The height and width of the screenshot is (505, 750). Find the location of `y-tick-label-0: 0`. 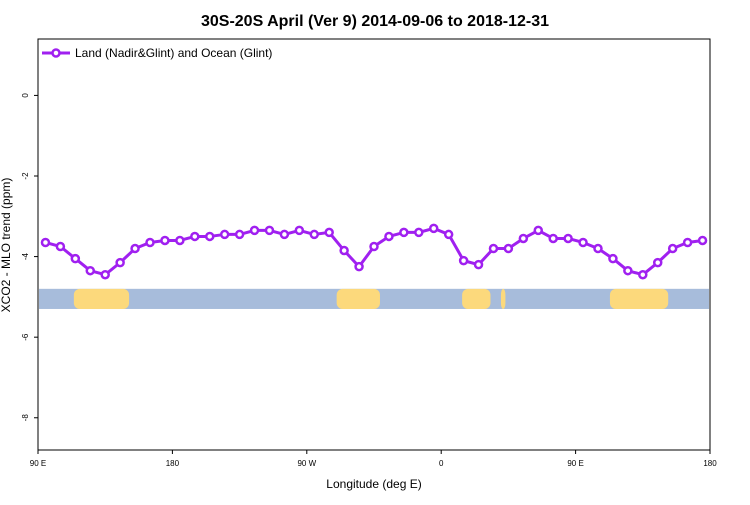

y-tick-label-0: 0 is located at coordinates (25, 95).